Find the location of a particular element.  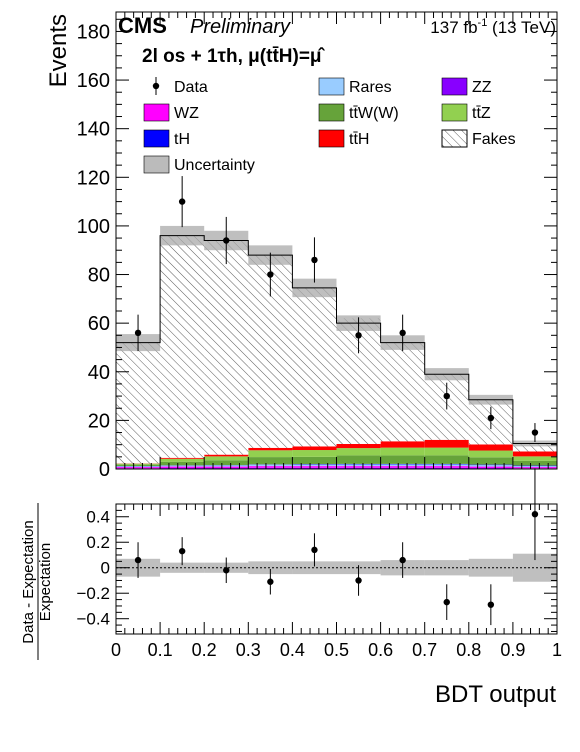

legend-label: tH is located at coordinates (182, 139).